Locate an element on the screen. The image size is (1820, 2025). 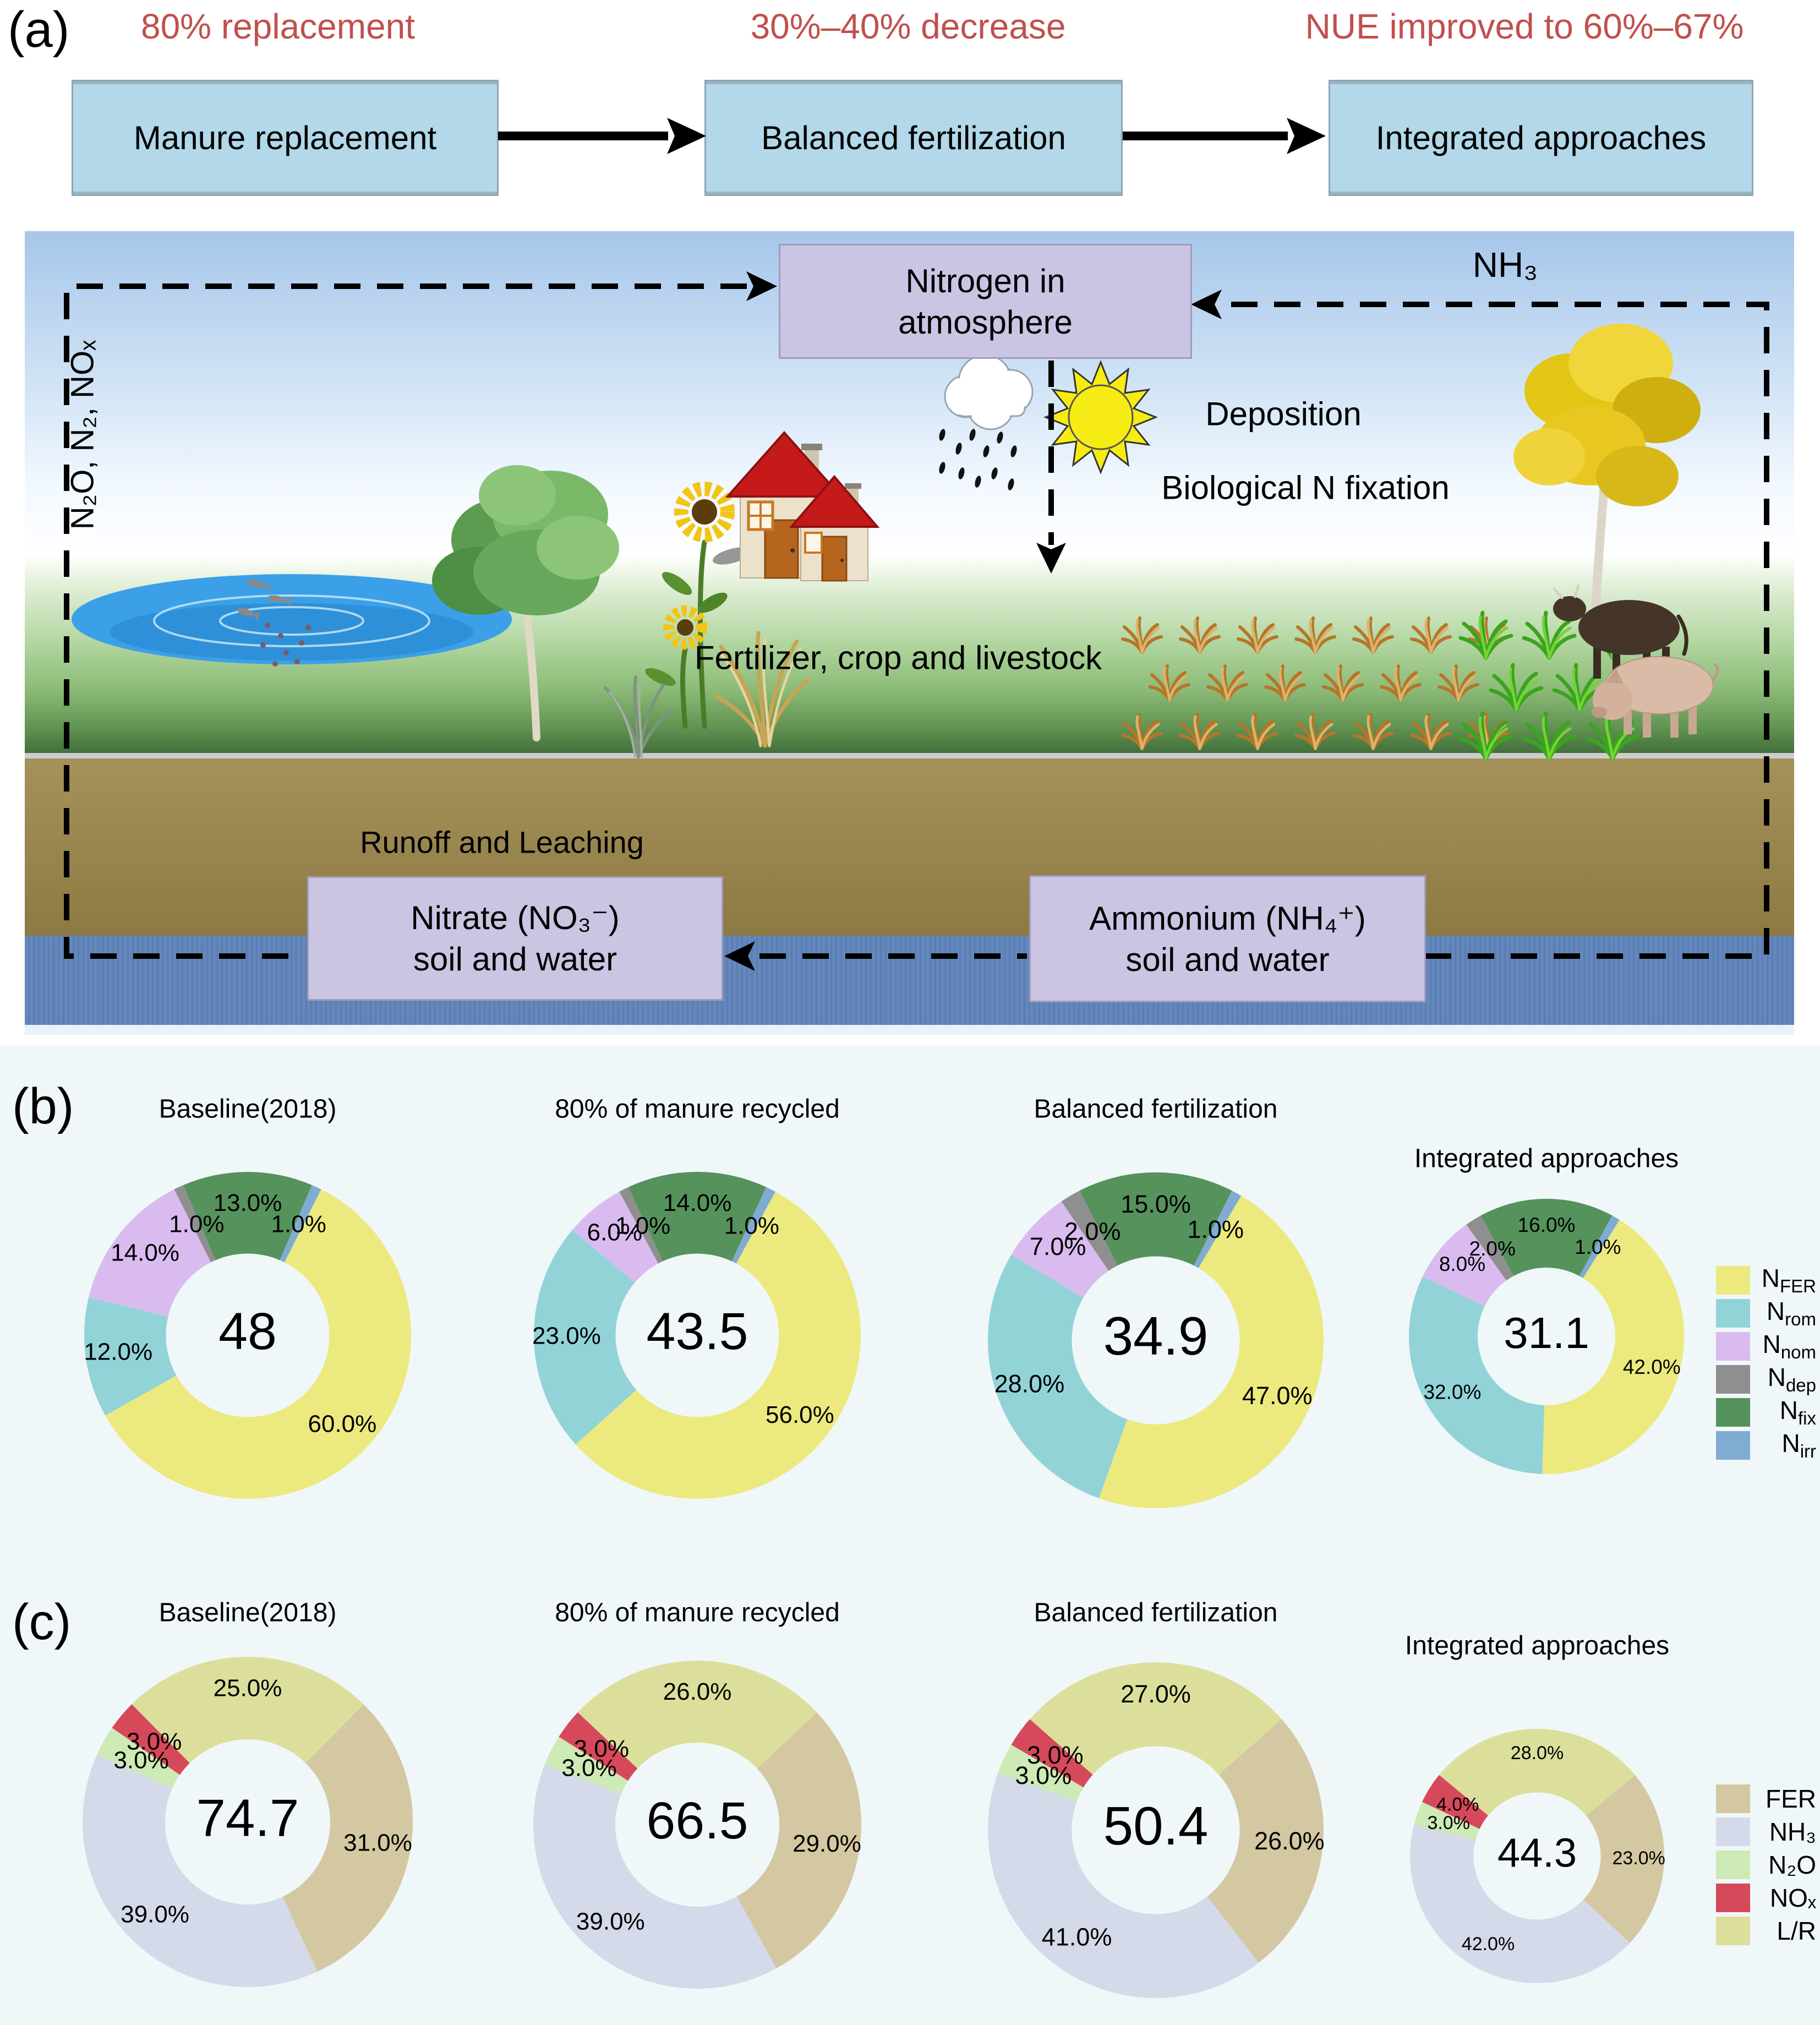
donut-chart: 47.0% 28.0% 7.0%2.0%15.0%1.0% 34.9 is located at coordinates (1155, 1340).